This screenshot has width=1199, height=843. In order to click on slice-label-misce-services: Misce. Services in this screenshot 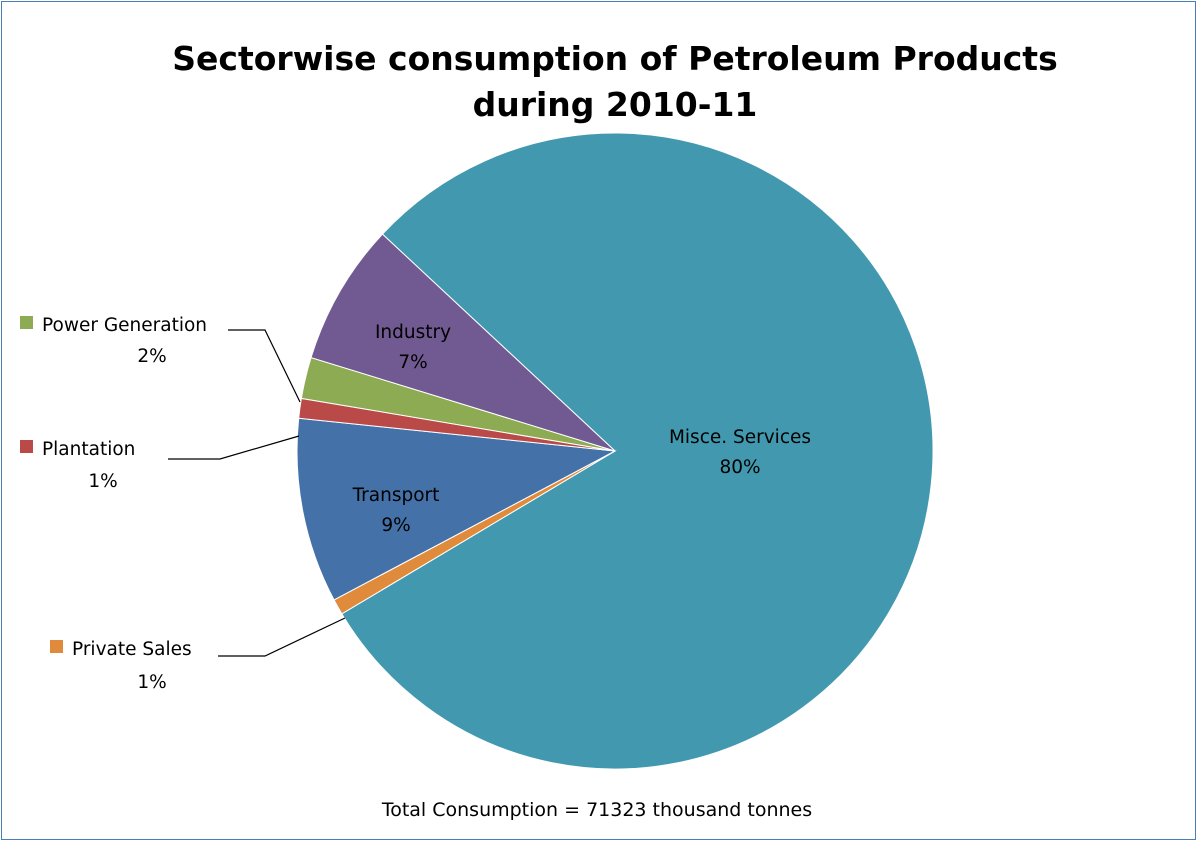, I will do `click(740, 437)`.